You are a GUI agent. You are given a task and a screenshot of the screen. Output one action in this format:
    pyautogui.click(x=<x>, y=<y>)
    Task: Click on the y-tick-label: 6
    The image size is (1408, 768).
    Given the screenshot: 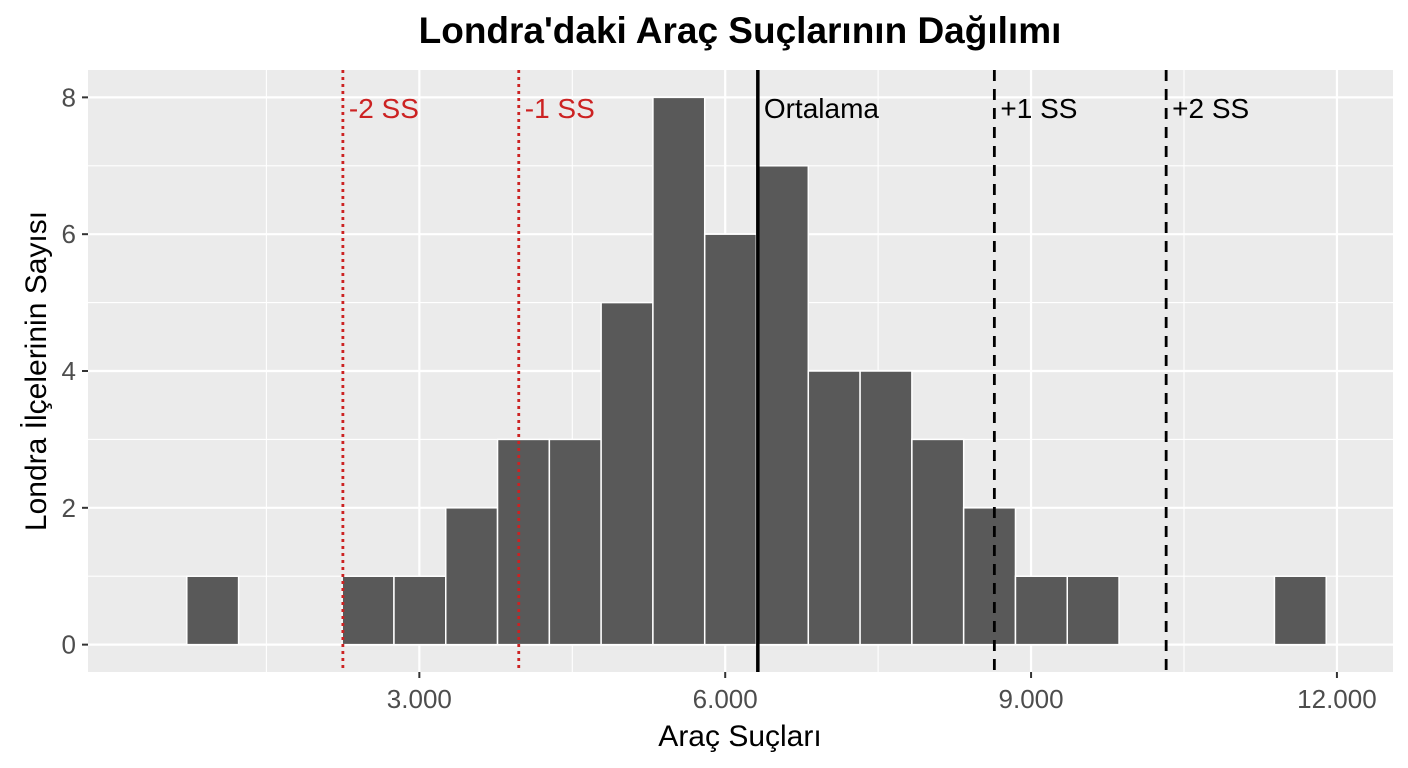 What is the action you would take?
    pyautogui.click(x=69, y=234)
    